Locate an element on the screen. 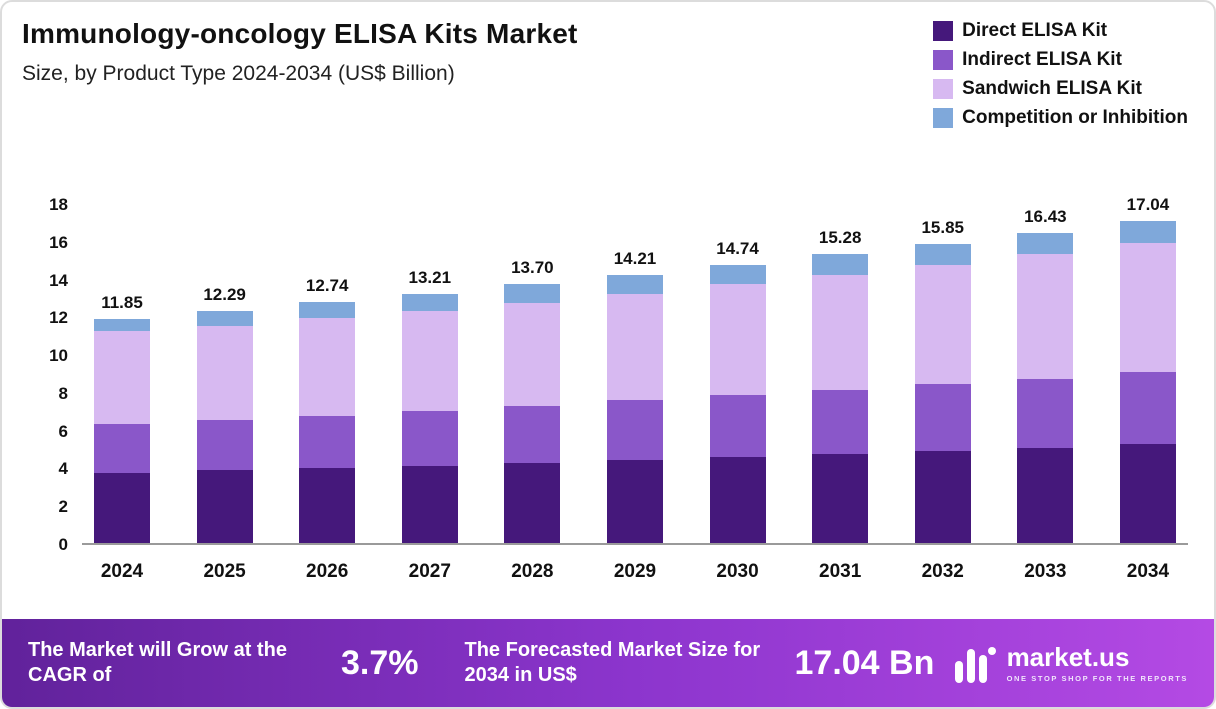  bar-total-label: 15.85 is located at coordinates (943, 227).